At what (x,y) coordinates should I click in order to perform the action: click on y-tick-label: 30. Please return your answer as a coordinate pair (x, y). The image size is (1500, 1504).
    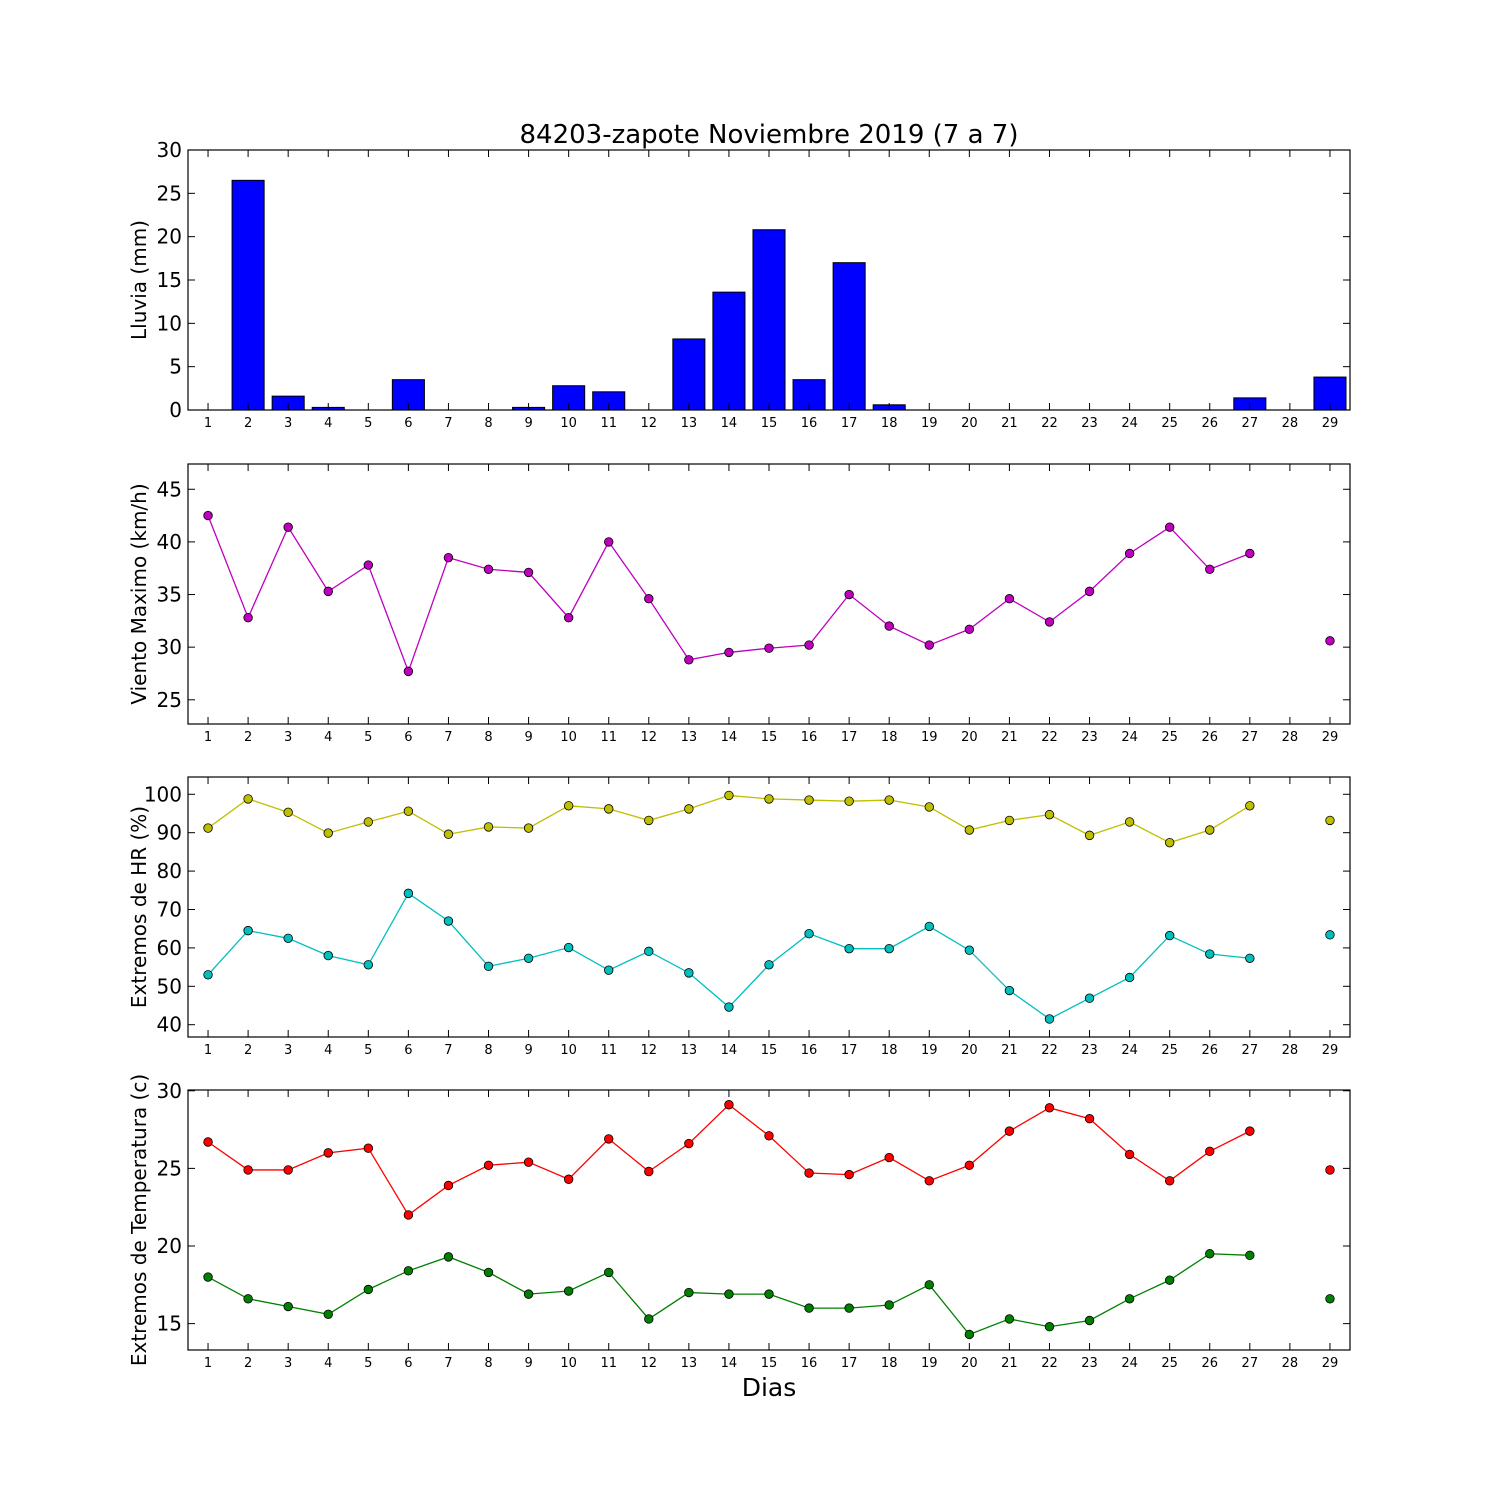
    Looking at the image, I should click on (169, 647).